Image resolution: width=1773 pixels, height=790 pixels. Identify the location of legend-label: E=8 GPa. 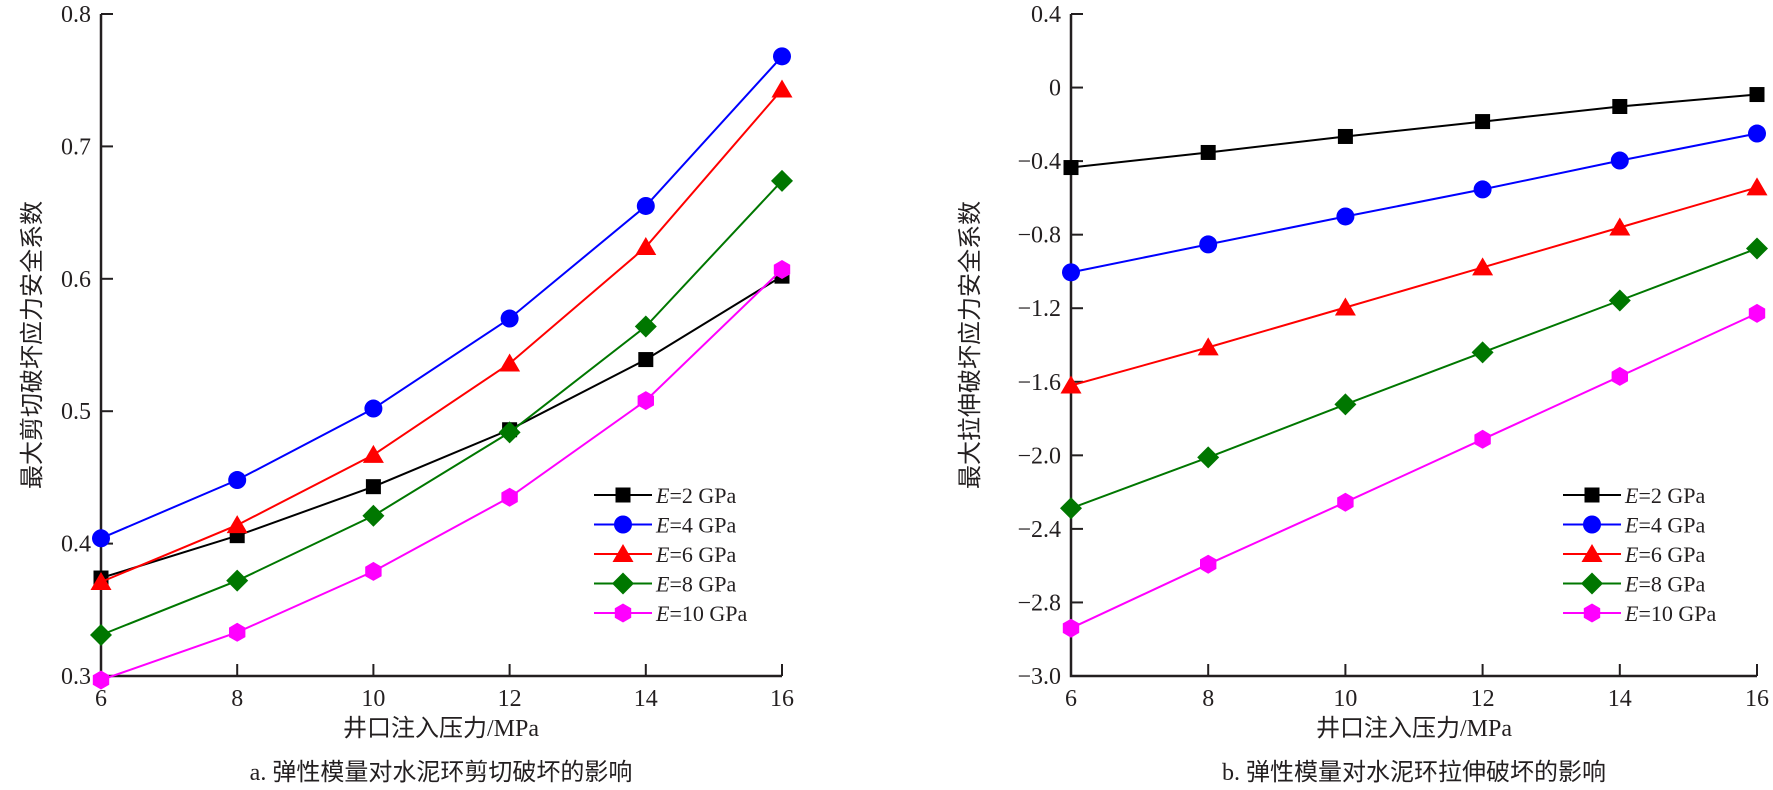
(695, 584).